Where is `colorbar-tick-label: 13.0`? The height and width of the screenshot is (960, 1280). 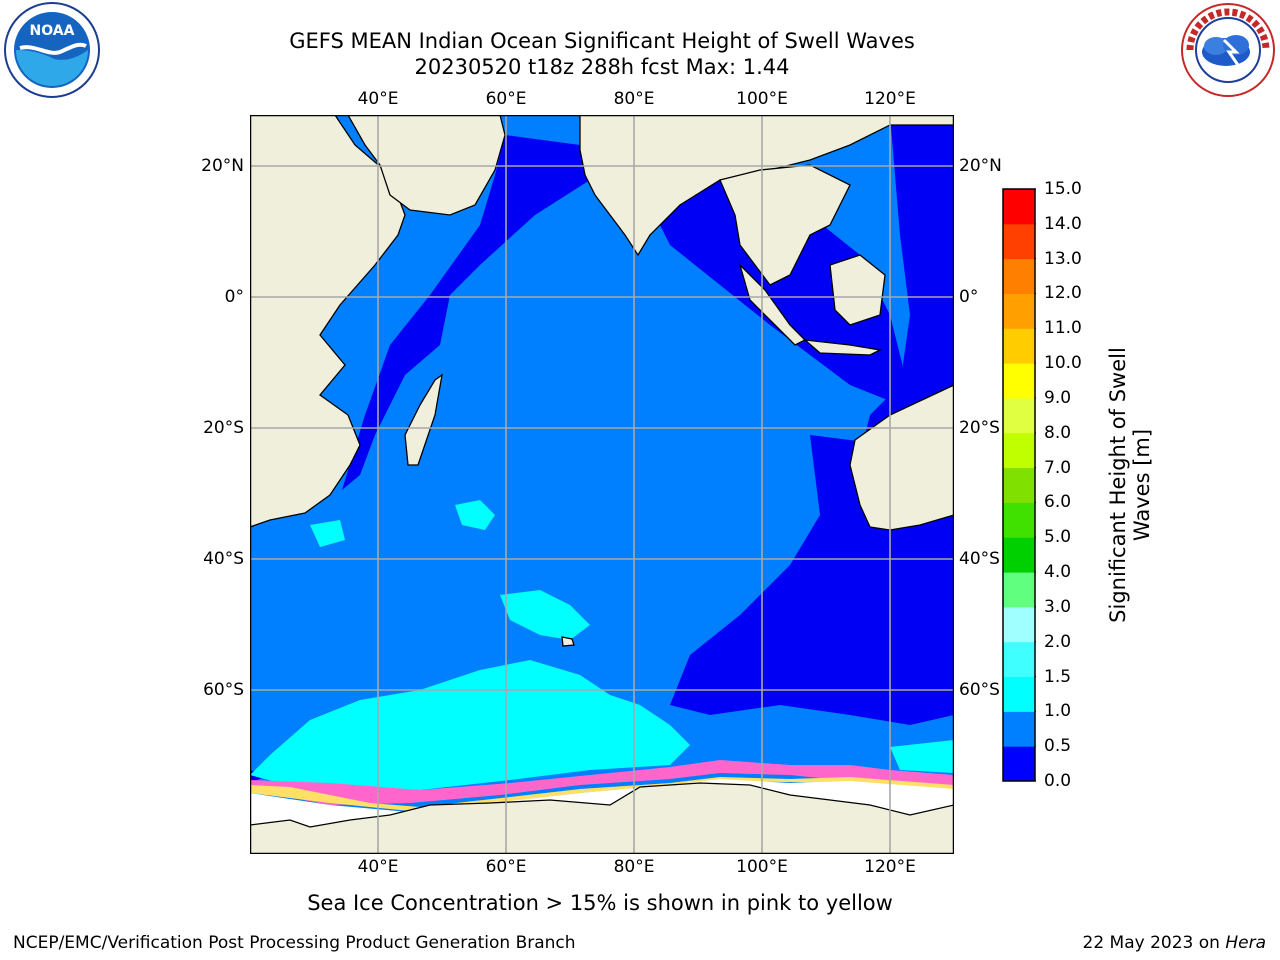 colorbar-tick-label: 13.0 is located at coordinates (1063, 258).